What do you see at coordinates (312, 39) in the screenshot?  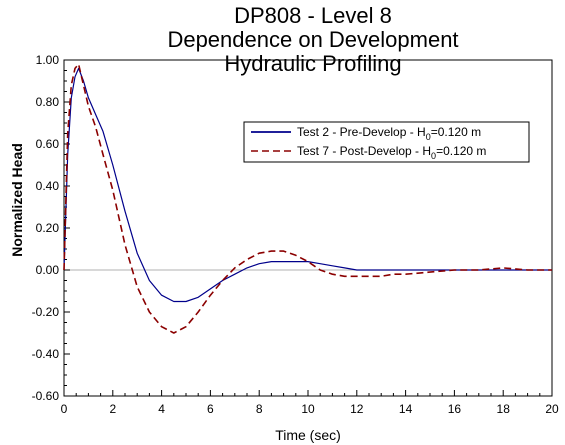 I see `chart-title-line-2: Dependence on Development` at bounding box center [312, 39].